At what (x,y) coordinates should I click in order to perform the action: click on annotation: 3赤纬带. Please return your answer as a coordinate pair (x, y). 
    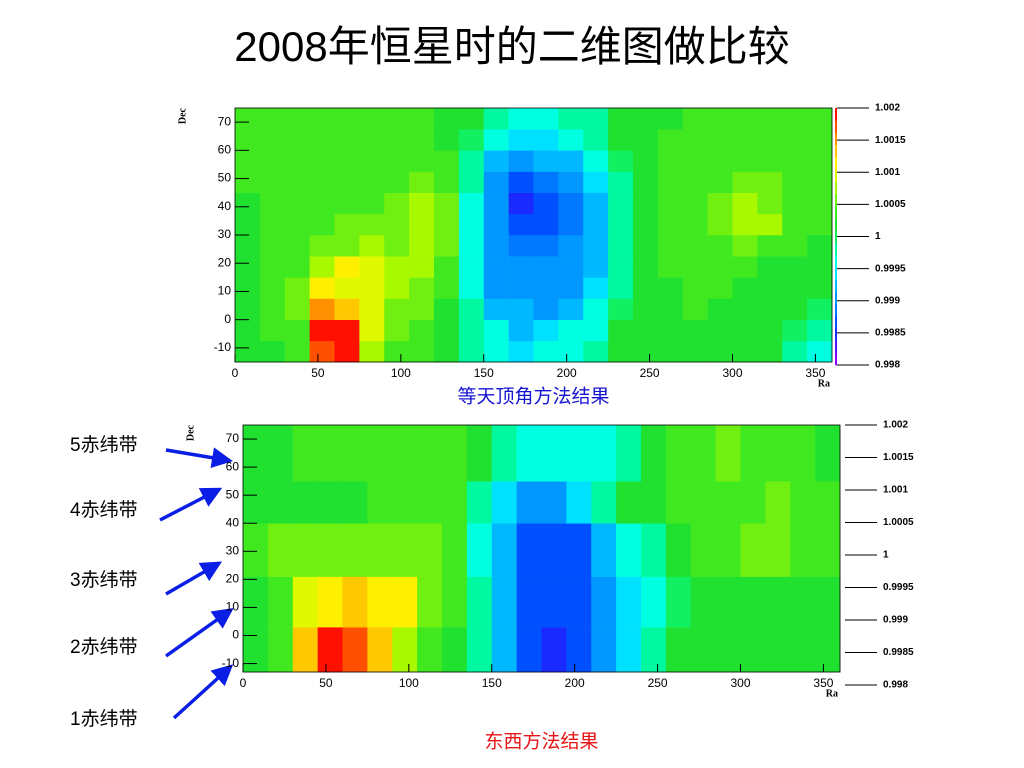
    Looking at the image, I should click on (104, 580).